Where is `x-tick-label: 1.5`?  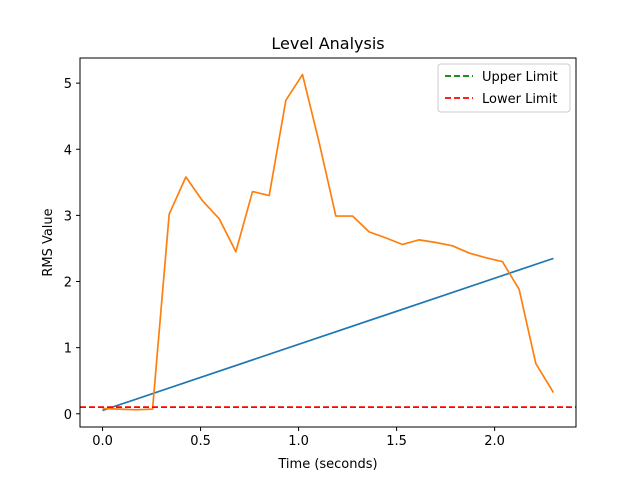 x-tick-label: 1.5 is located at coordinates (396, 441).